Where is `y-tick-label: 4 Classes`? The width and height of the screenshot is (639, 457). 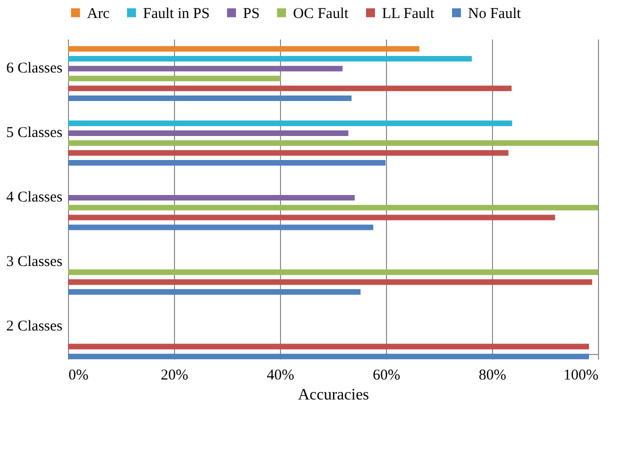 y-tick-label: 4 Classes is located at coordinates (34, 198).